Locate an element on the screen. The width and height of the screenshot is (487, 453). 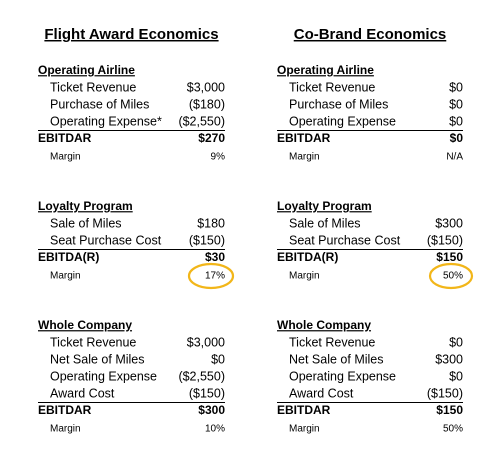
total-value: $300 is located at coordinates (211, 410).